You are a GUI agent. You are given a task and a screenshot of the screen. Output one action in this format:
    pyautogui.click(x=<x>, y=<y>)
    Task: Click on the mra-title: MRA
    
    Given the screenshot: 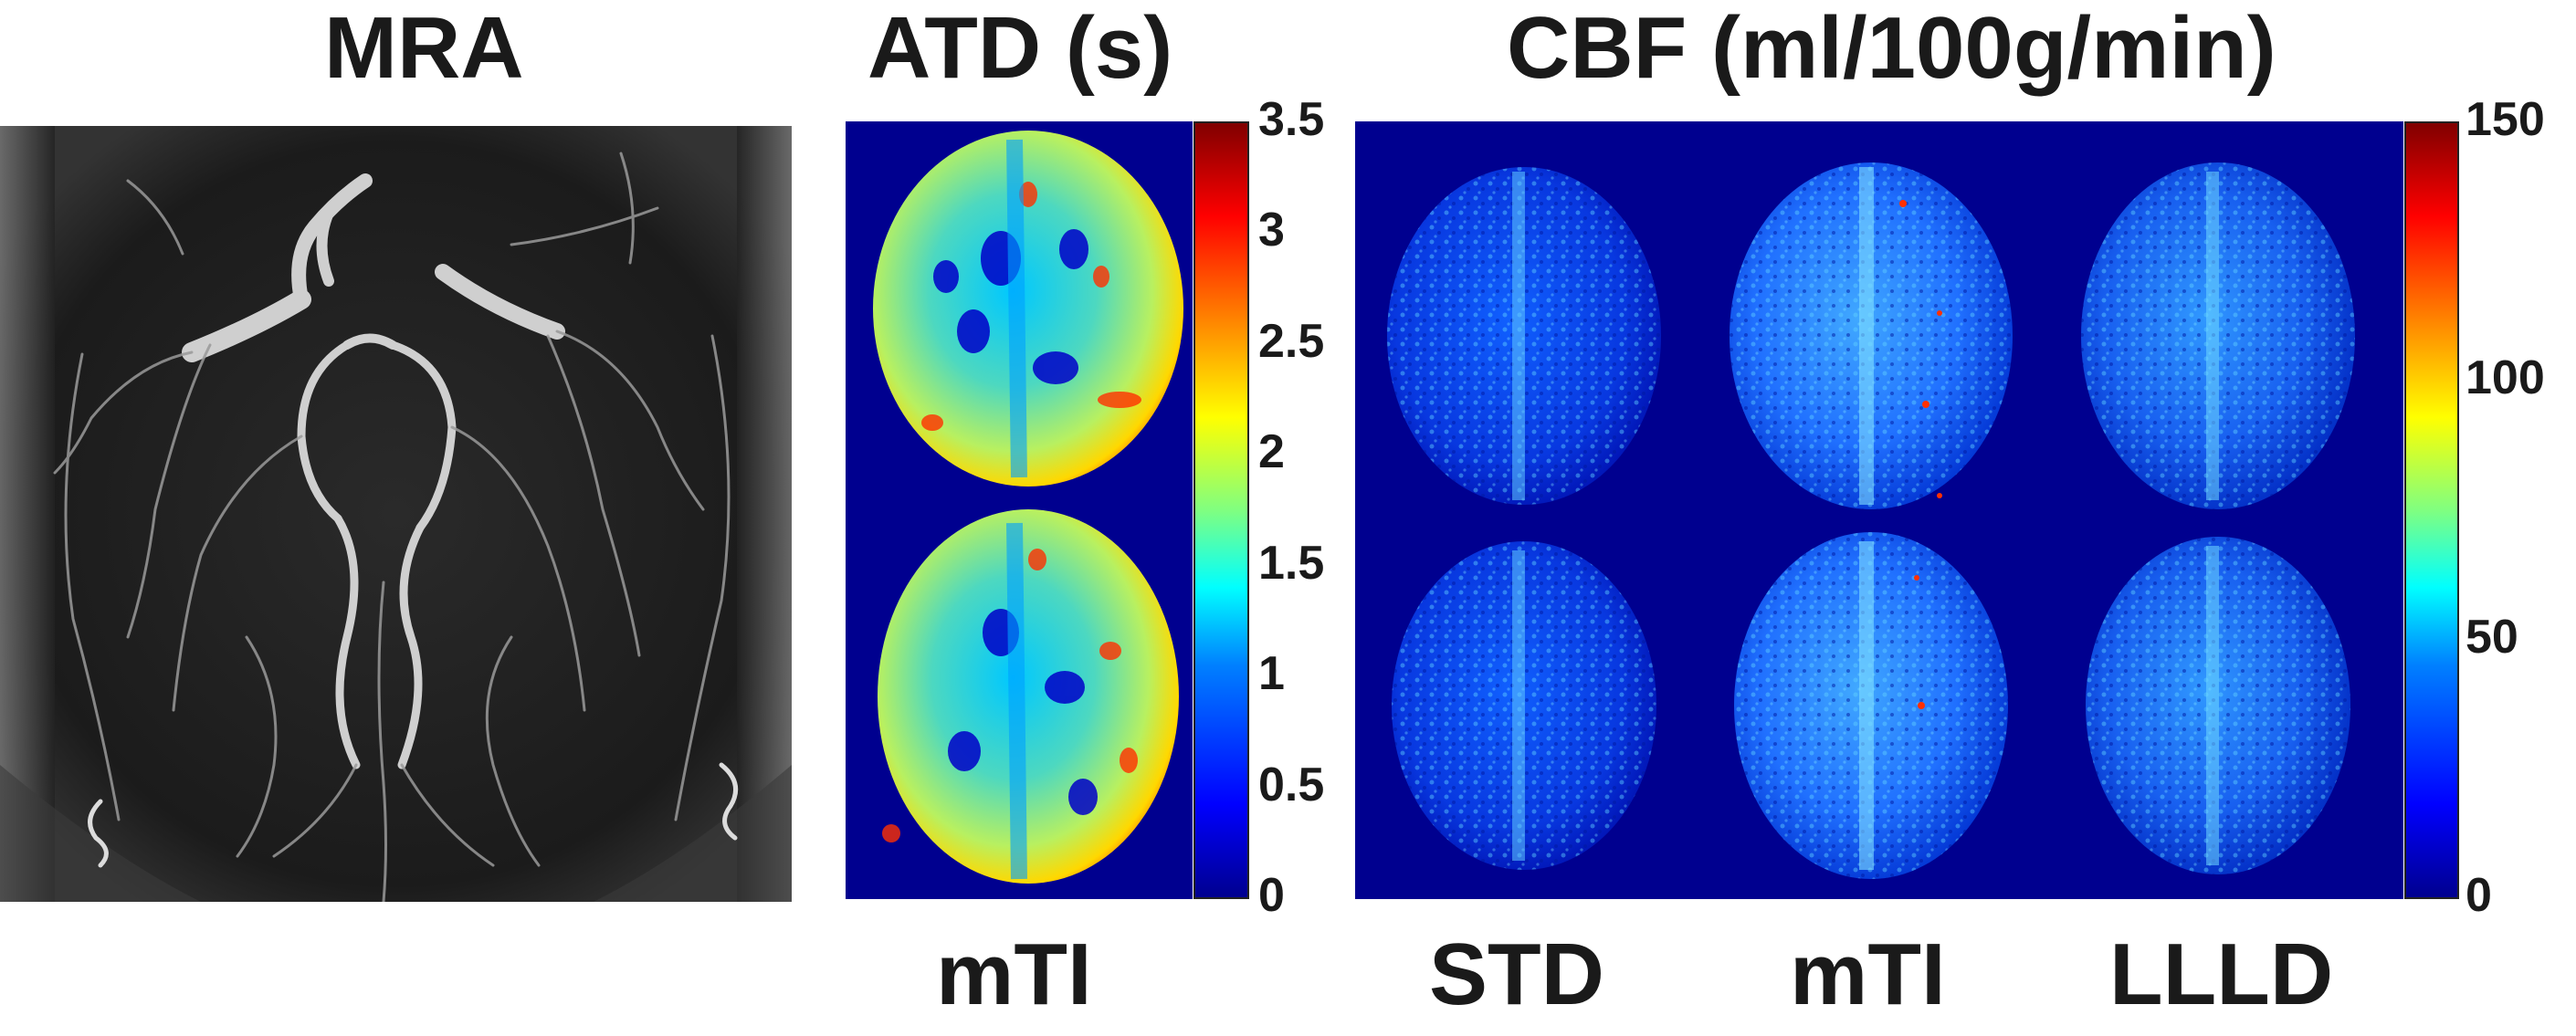 What is the action you would take?
    pyautogui.click(x=424, y=48)
    